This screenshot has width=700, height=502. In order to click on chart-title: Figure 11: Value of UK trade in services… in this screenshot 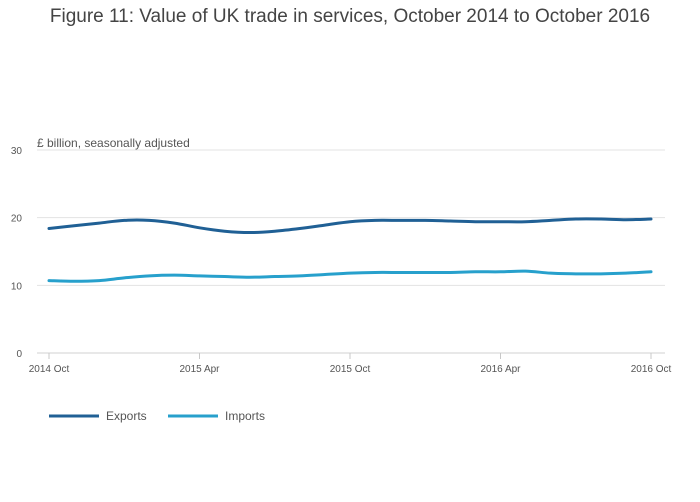, I will do `click(350, 16)`.